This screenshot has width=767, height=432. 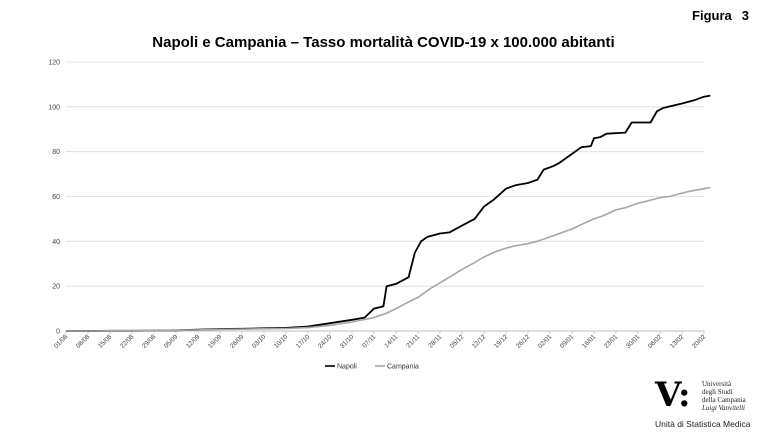 I want to click on x-tick-label: 05/09, so click(x=171, y=341).